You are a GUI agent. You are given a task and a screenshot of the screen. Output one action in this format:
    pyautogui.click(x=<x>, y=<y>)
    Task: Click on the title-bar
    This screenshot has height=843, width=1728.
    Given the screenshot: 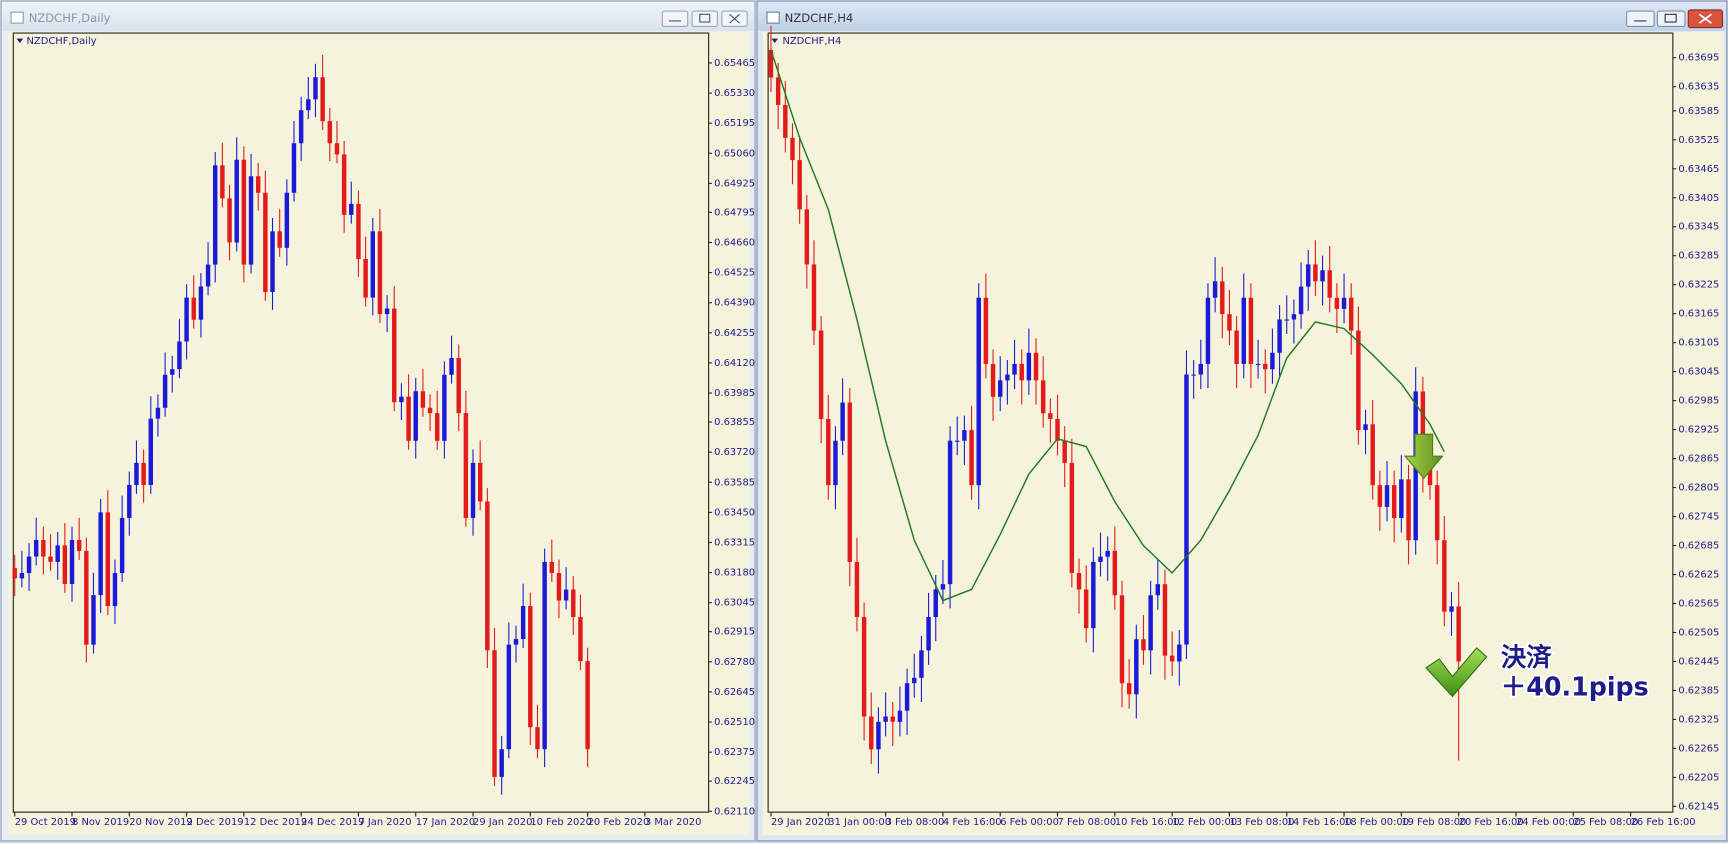 What is the action you would take?
    pyautogui.click(x=378, y=16)
    